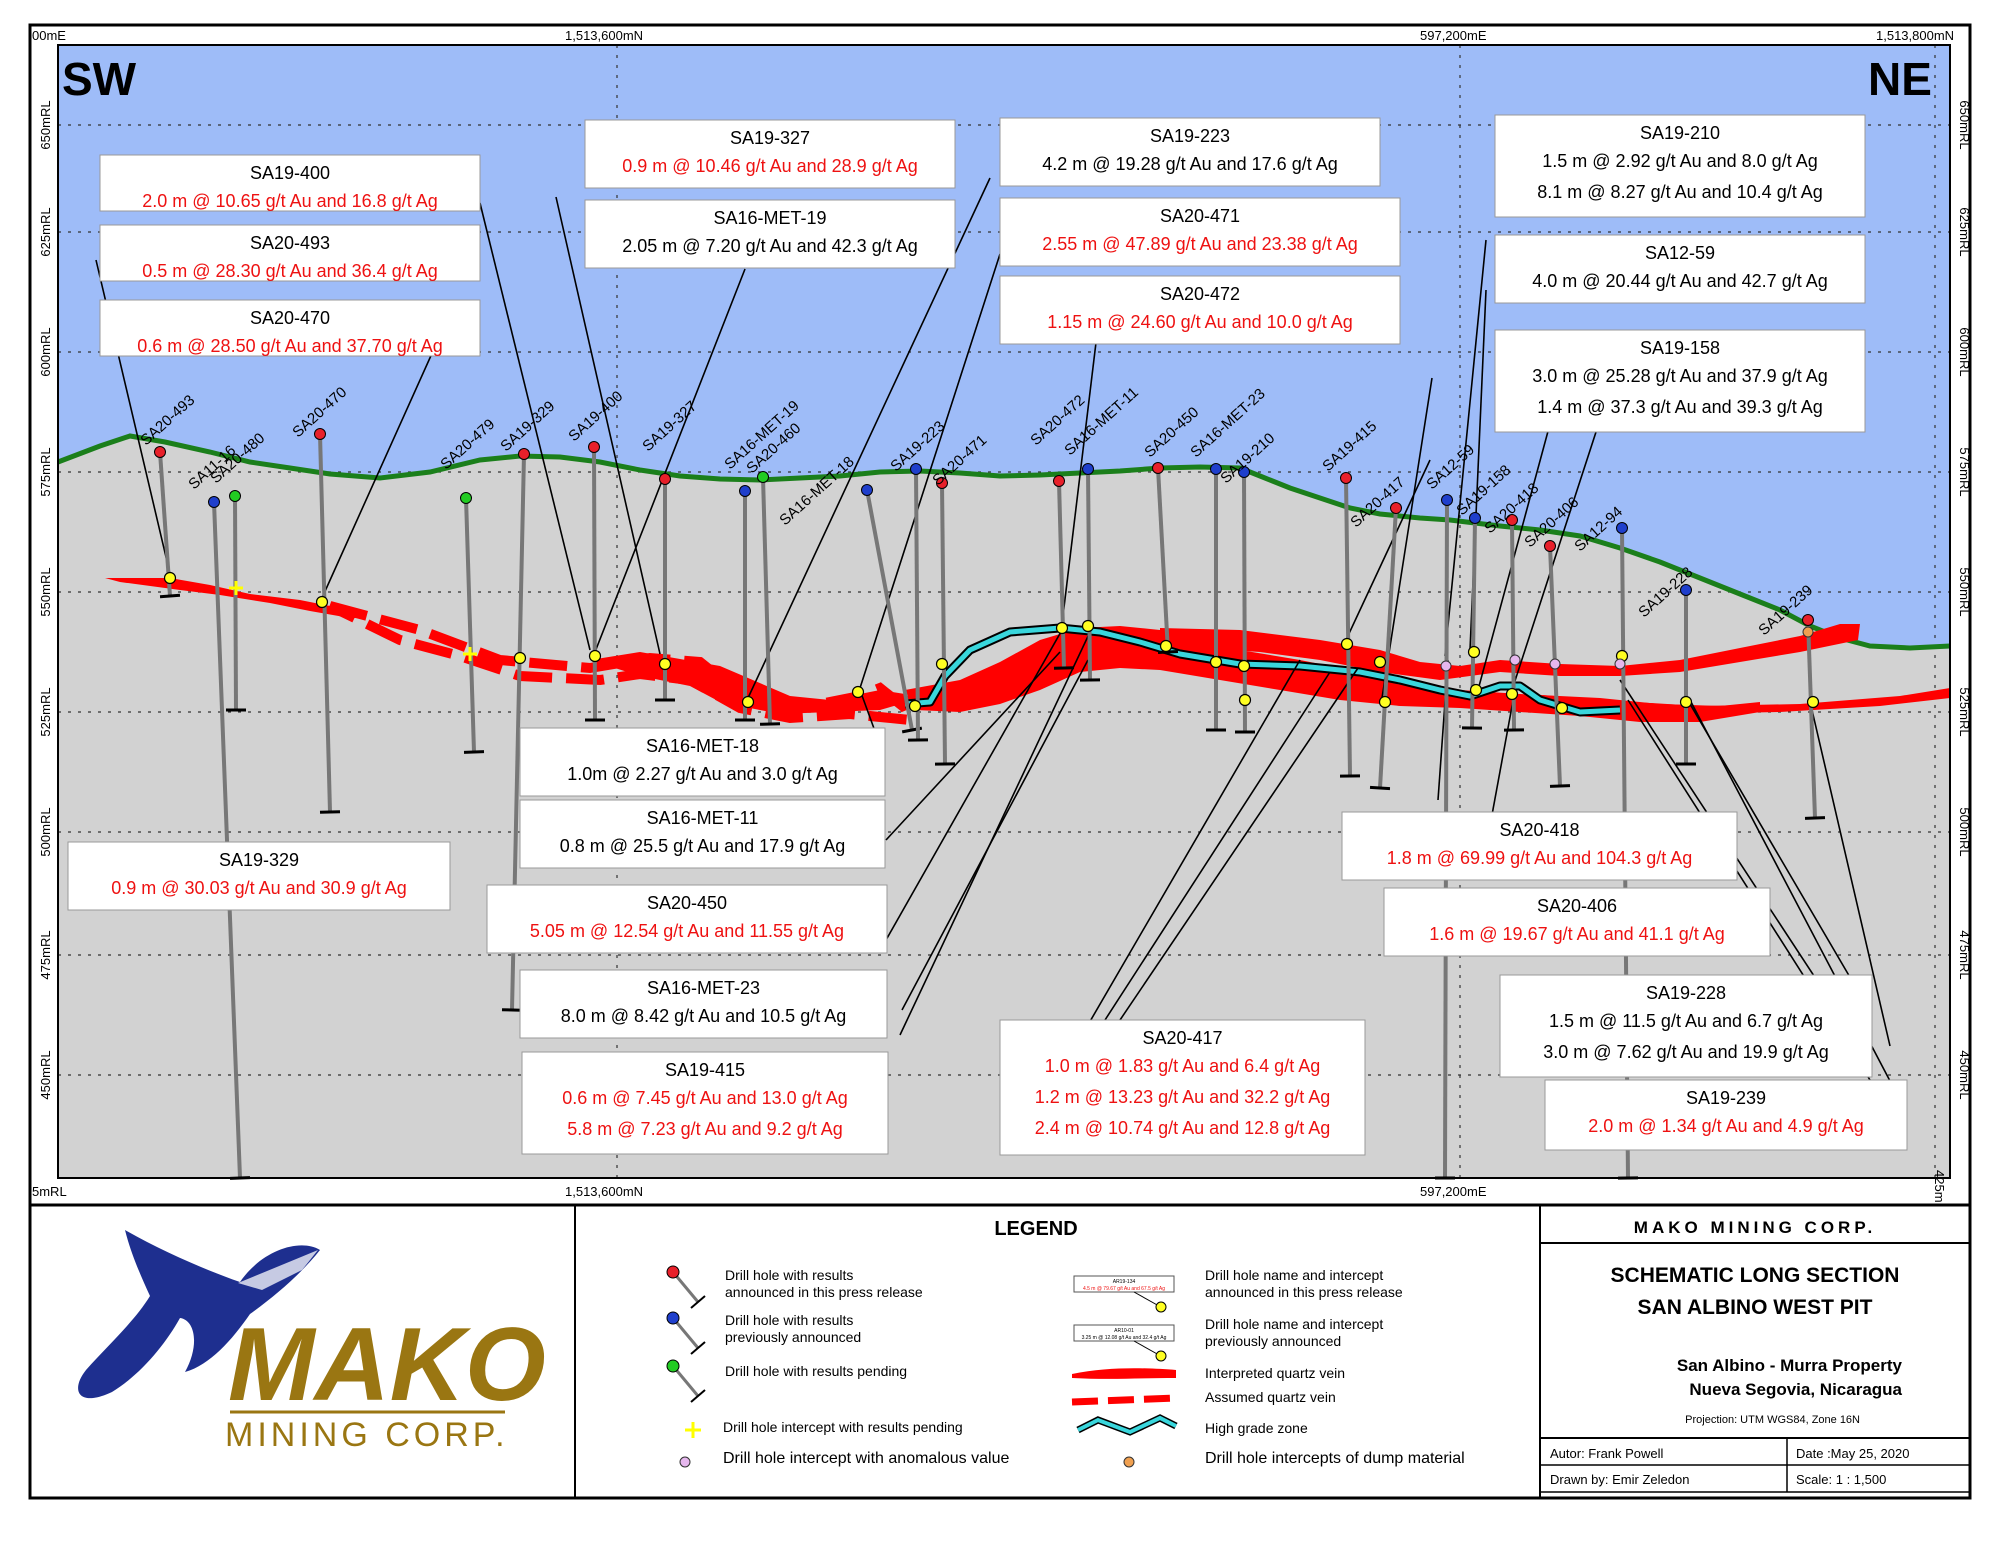 This screenshot has height=1544, width=2000. Describe the element at coordinates (1964, 231) in the screenshot. I see `elevation-label-right: 625mRL` at that location.